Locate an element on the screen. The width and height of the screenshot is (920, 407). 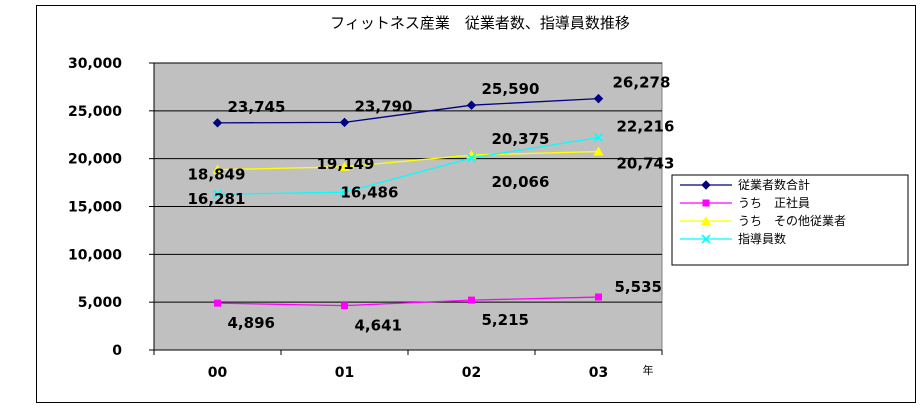
data-label: 4,641 is located at coordinates (378, 326).